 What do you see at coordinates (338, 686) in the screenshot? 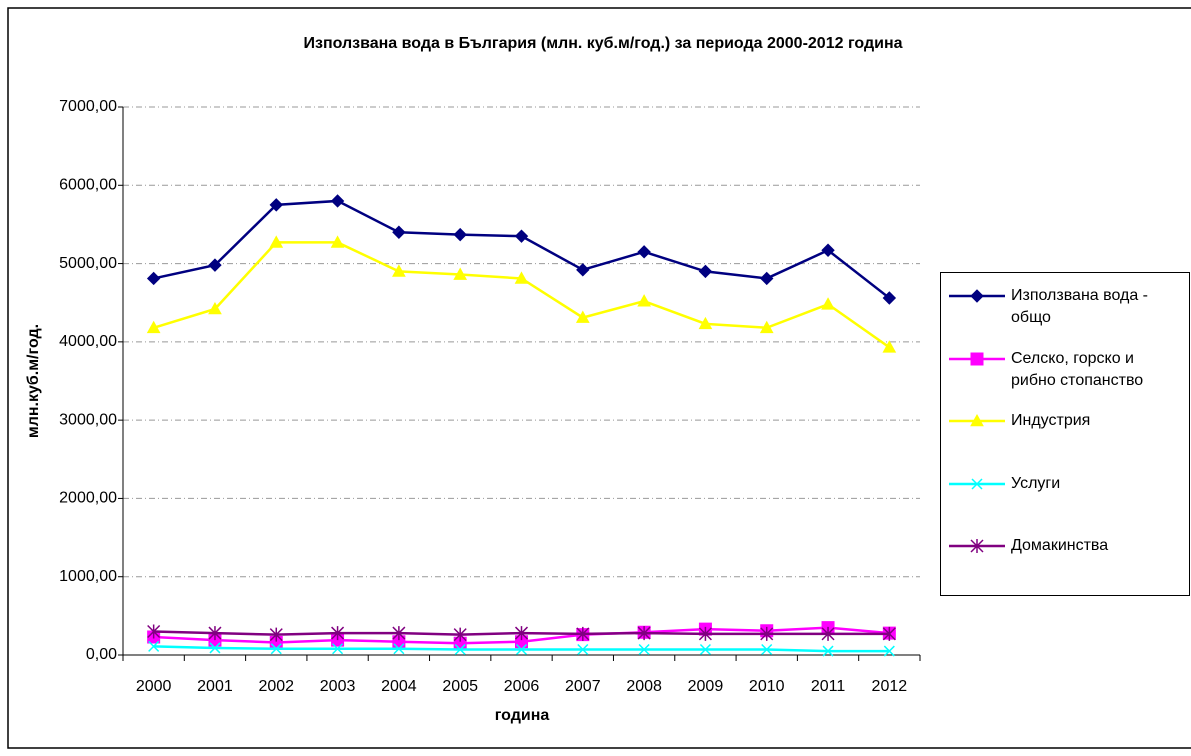
I see `x-tick-label: 2003` at bounding box center [338, 686].